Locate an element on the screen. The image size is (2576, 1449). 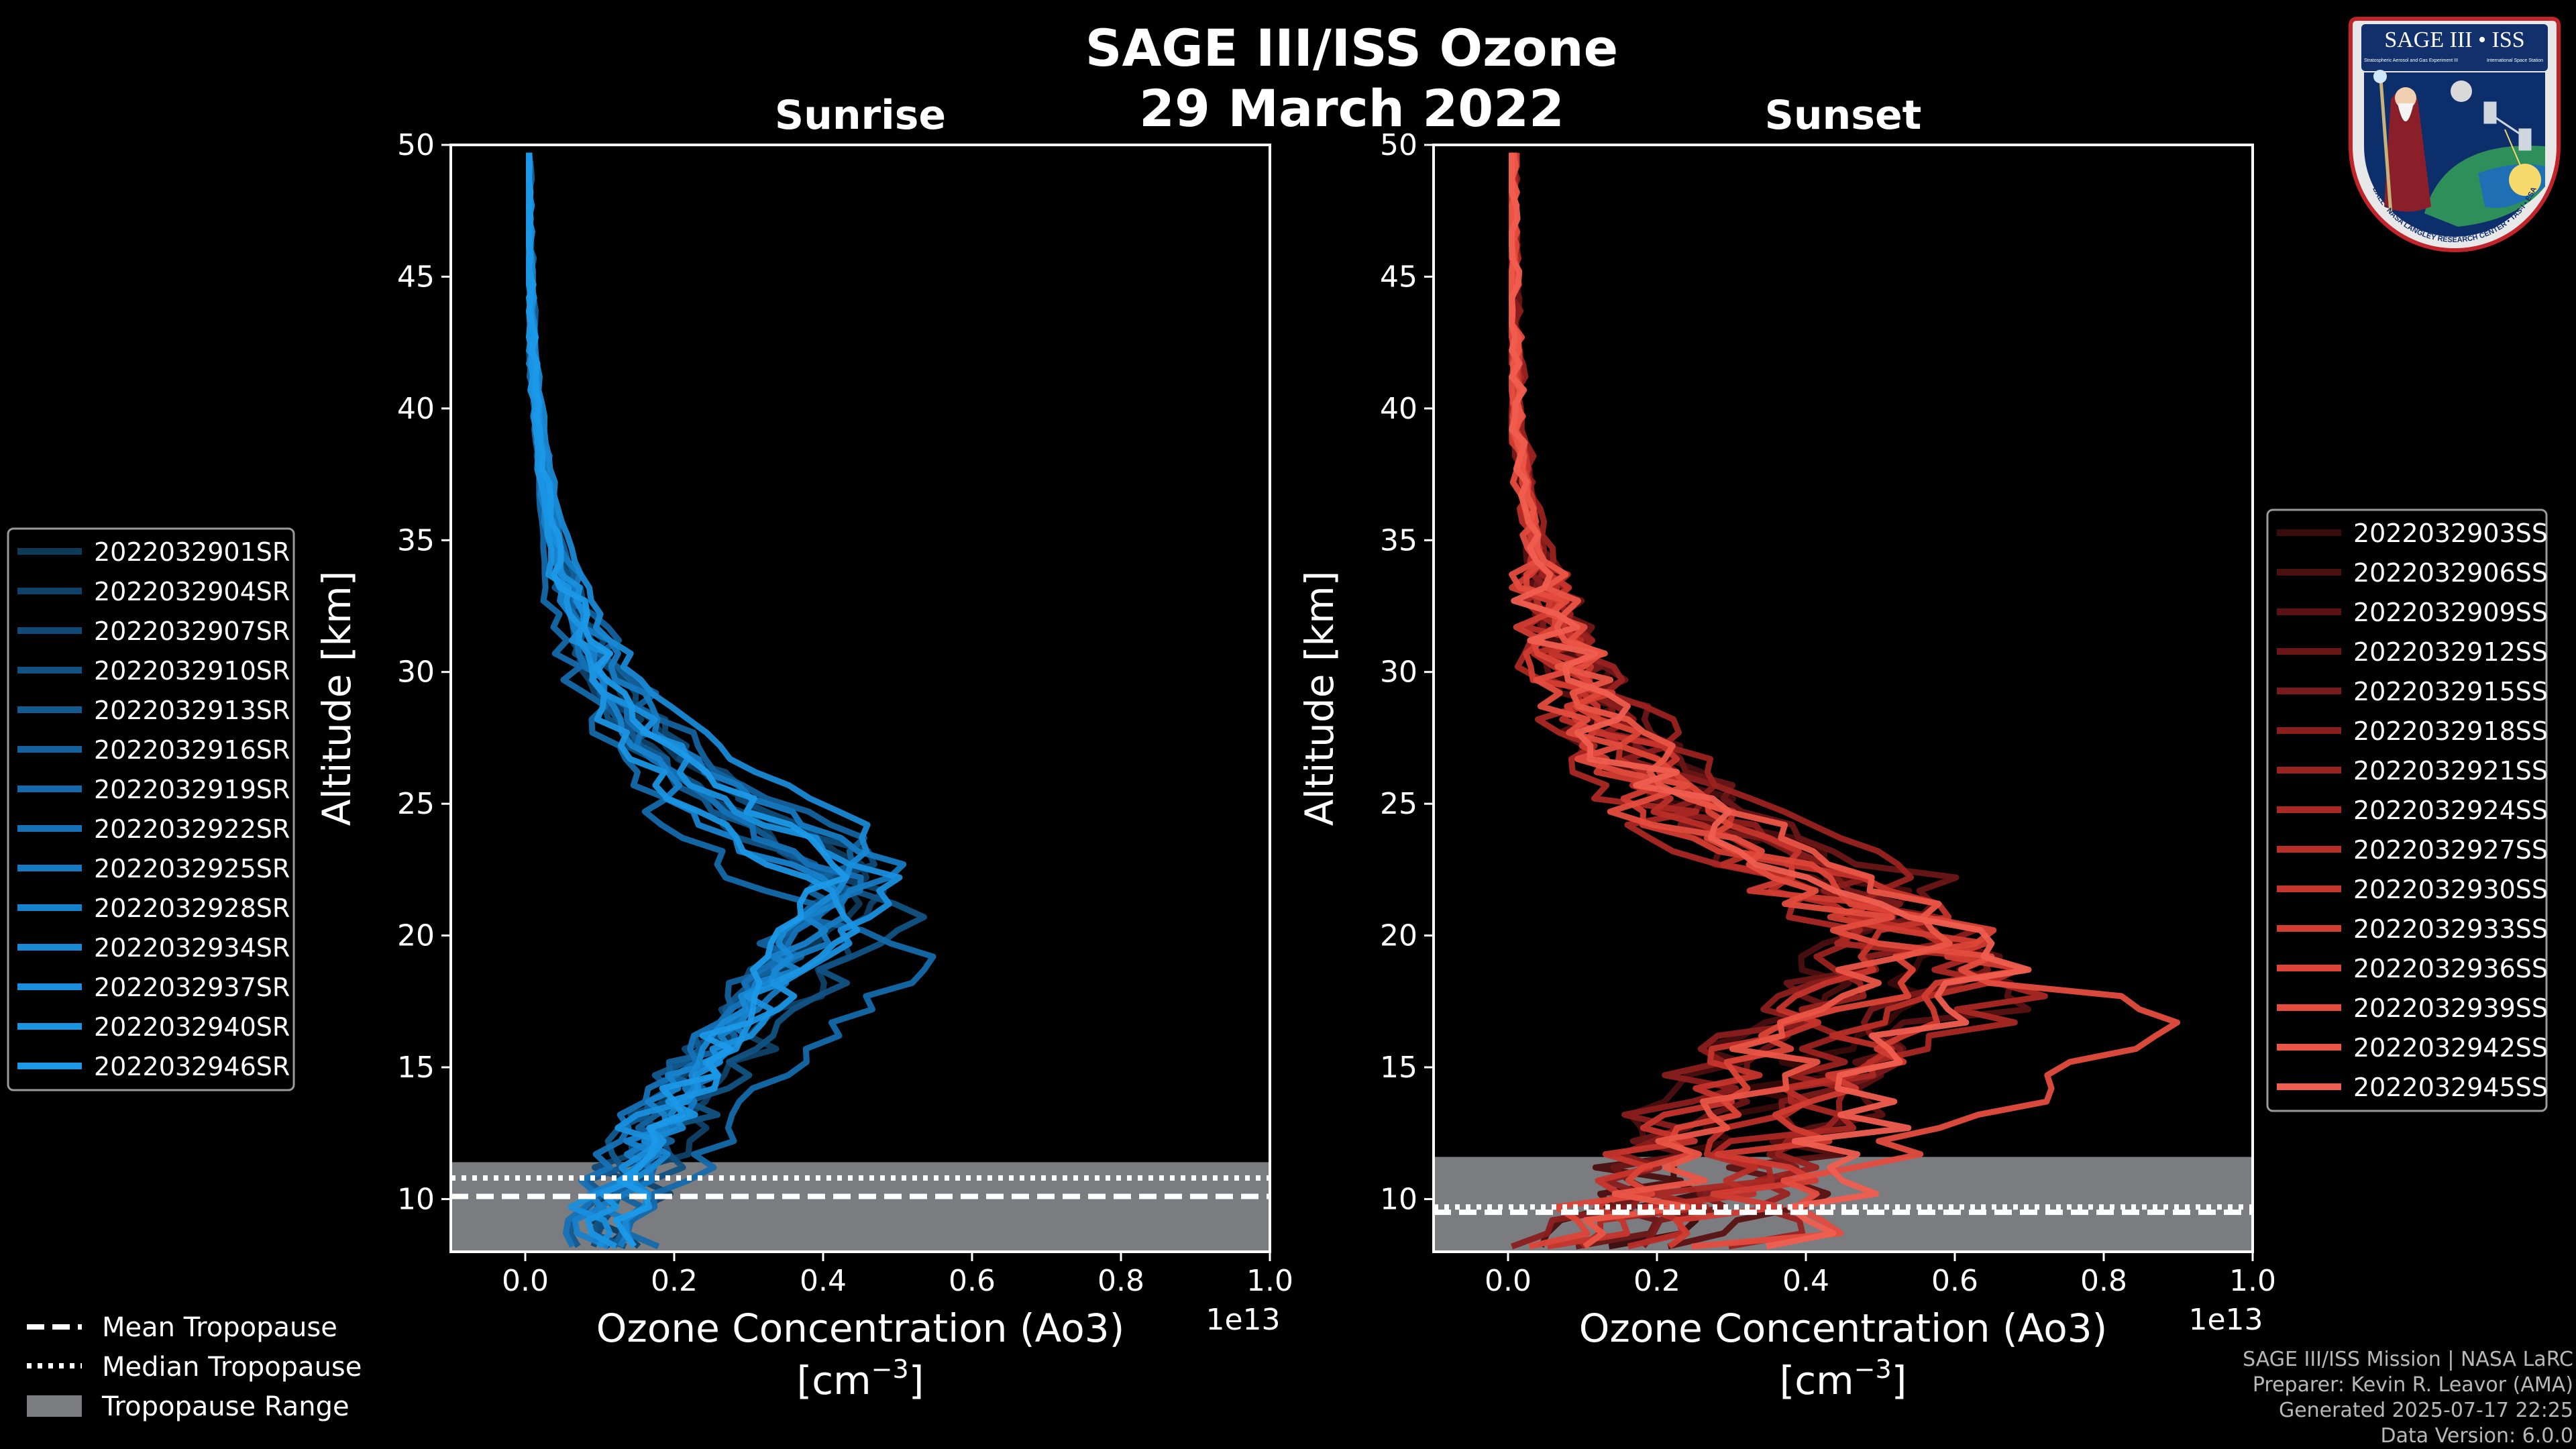
sunrise-series-2022032910SR is located at coordinates (726, 701).